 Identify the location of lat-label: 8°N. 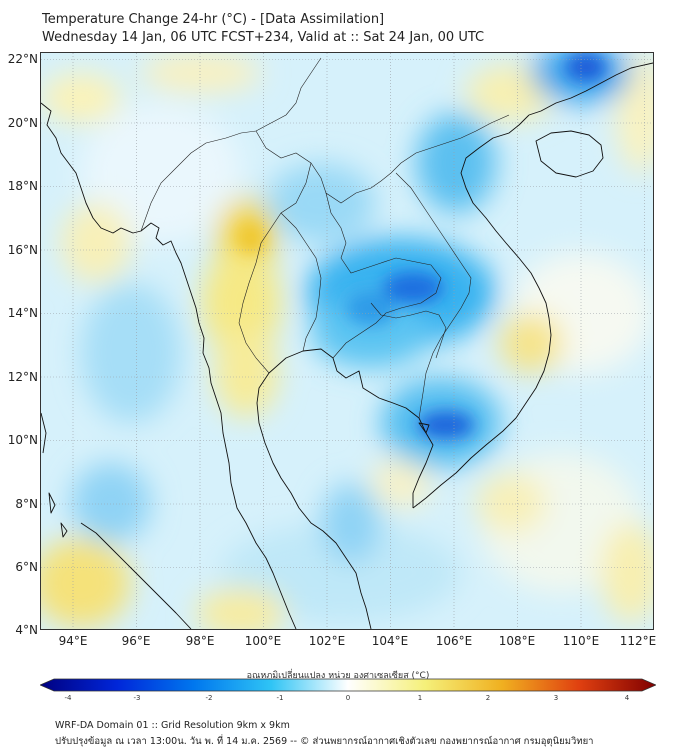
(26, 504).